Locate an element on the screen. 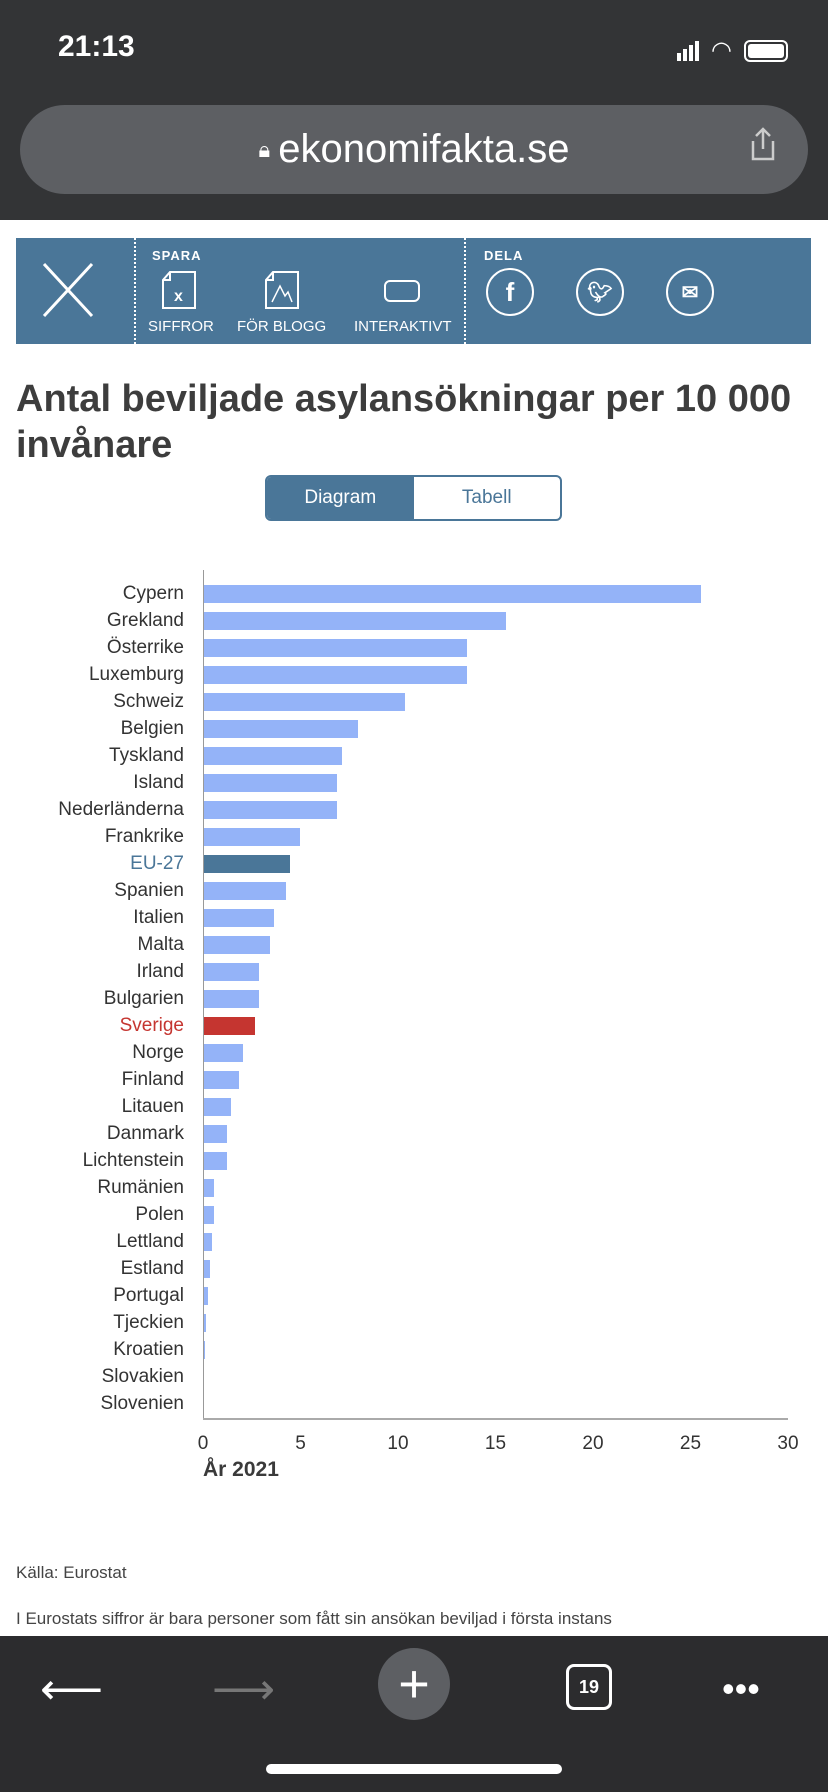 The image size is (828, 1792). tabs-button: 19 is located at coordinates (589, 1687).